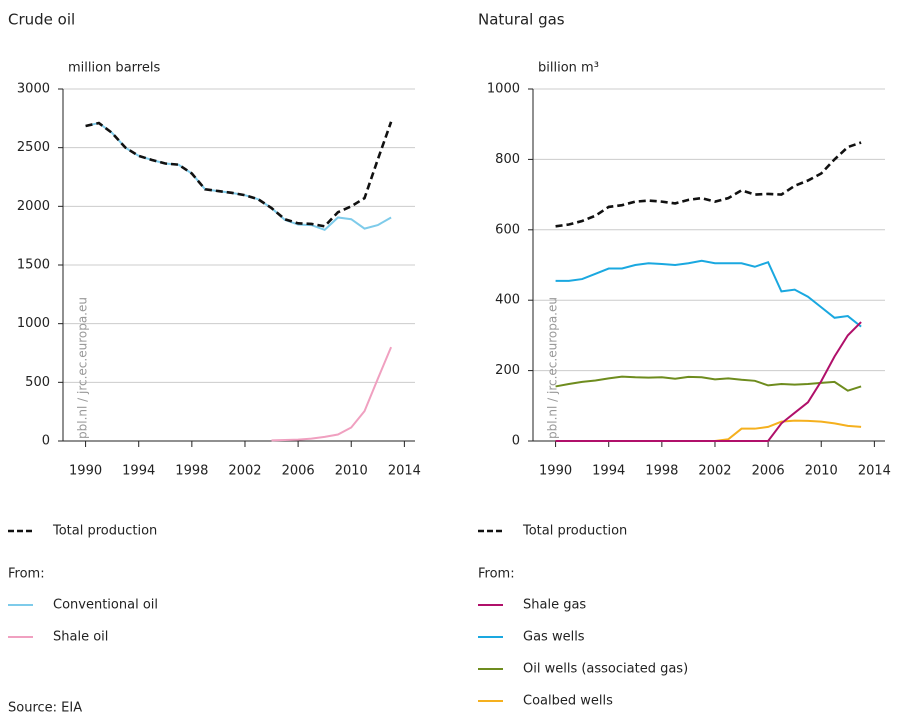 The image size is (904, 713). I want to click on source: Source: EIA, so click(45, 707).